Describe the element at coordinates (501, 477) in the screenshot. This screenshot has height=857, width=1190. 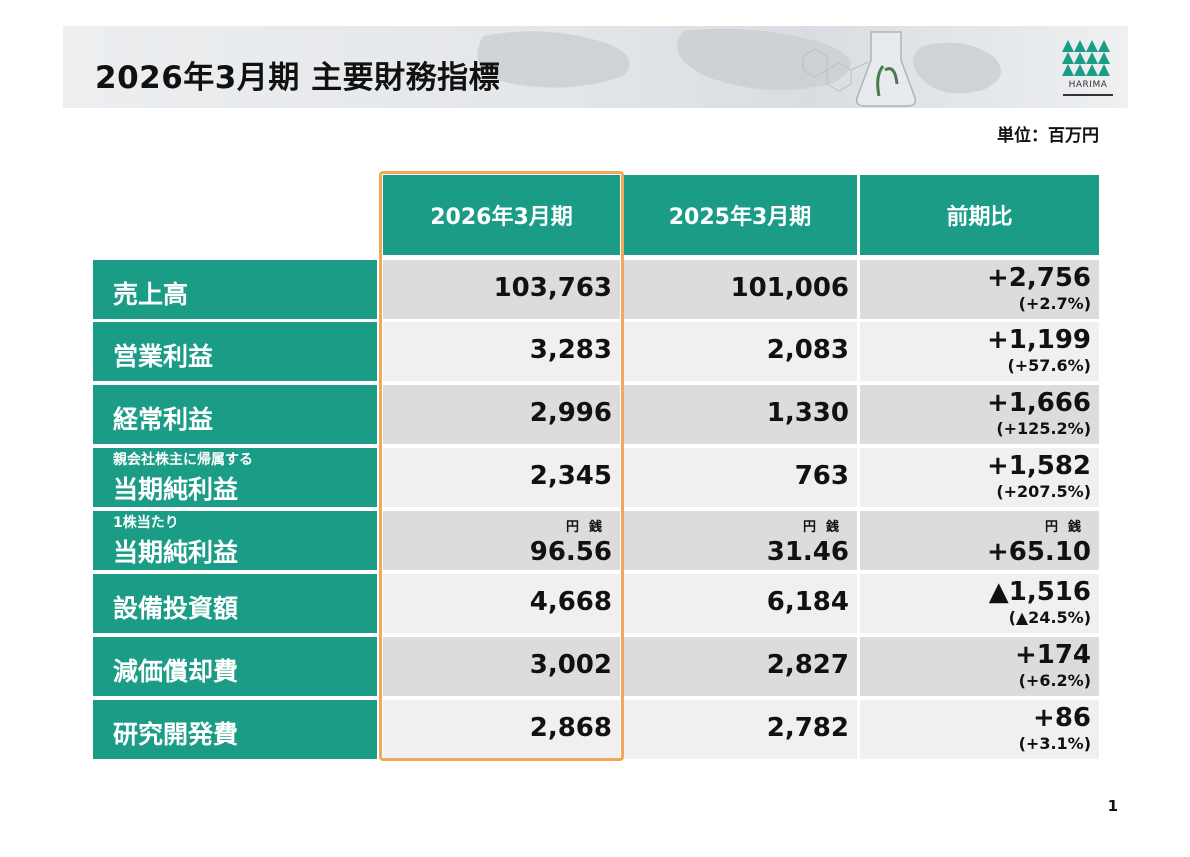
I see `cell-current: 2,345` at that location.